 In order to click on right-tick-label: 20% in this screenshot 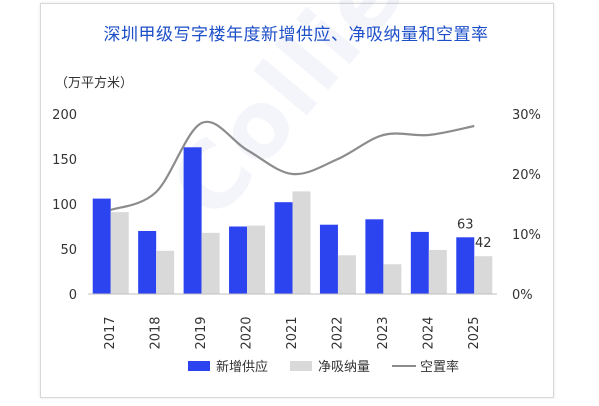, I will do `click(526, 175)`.